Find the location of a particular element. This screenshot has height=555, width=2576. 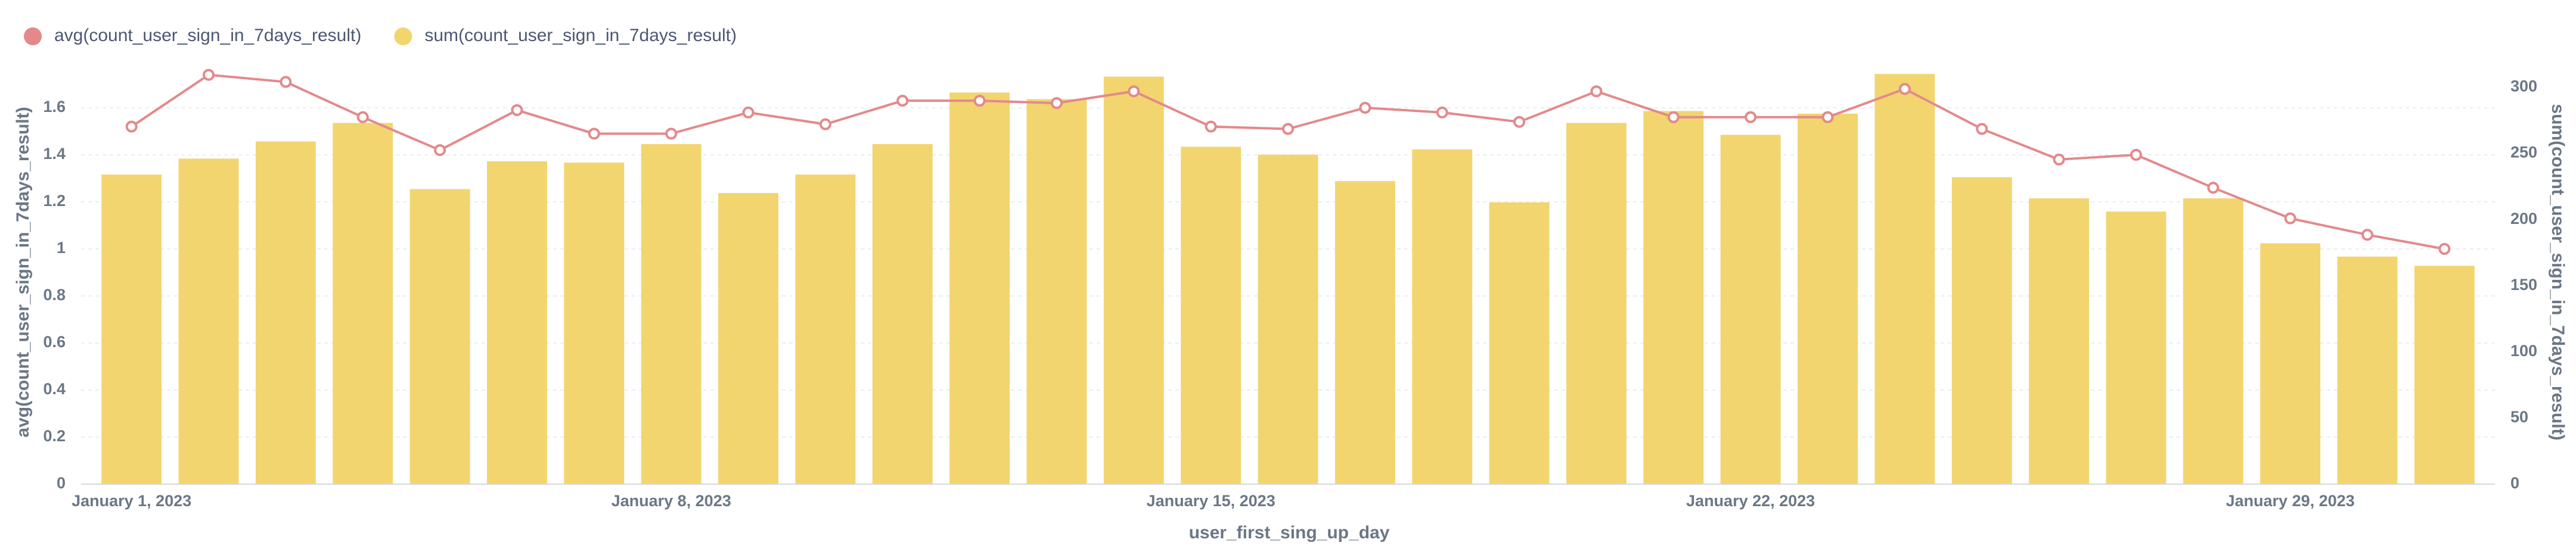

y-tick-label: 1.4 is located at coordinates (55, 154).